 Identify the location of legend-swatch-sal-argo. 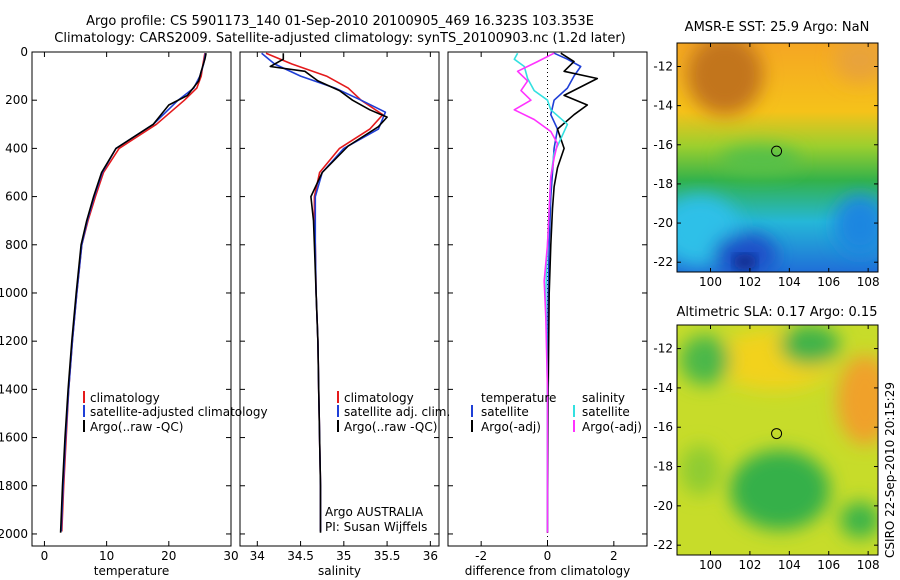
(574, 426).